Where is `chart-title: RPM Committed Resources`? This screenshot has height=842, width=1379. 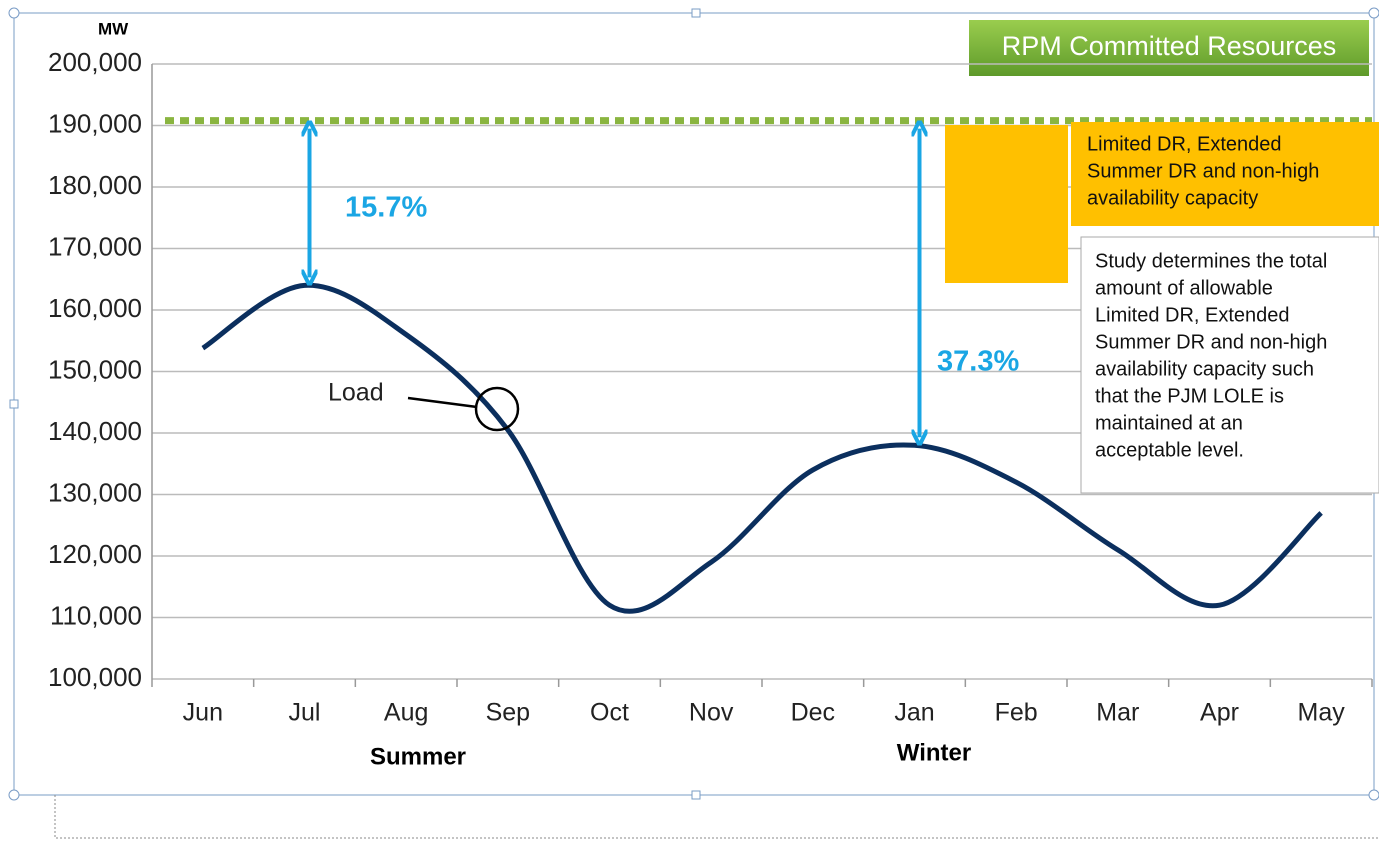 chart-title: RPM Committed Resources is located at coordinates (1169, 46).